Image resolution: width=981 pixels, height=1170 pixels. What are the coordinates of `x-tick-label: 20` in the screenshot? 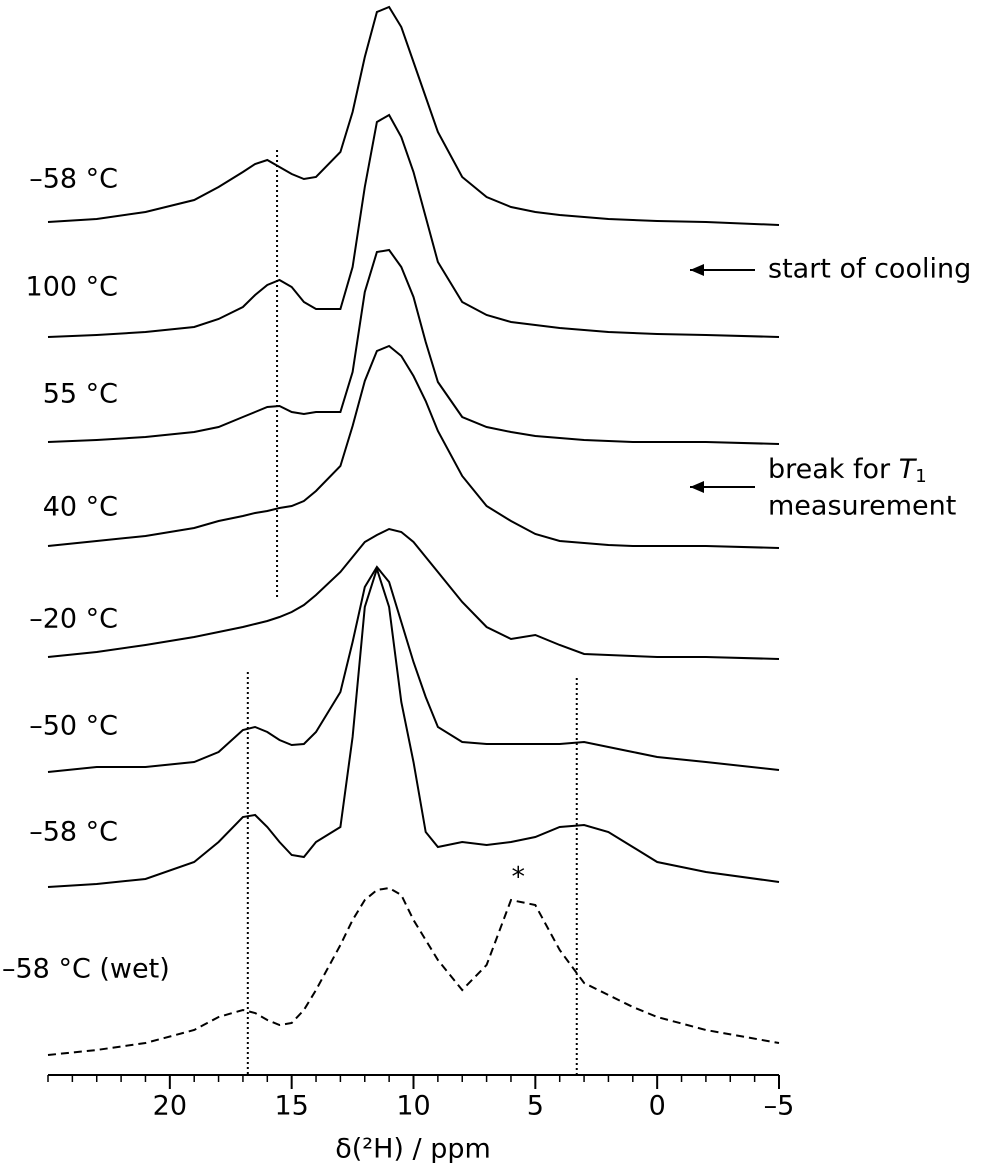 It's located at (170, 1106).